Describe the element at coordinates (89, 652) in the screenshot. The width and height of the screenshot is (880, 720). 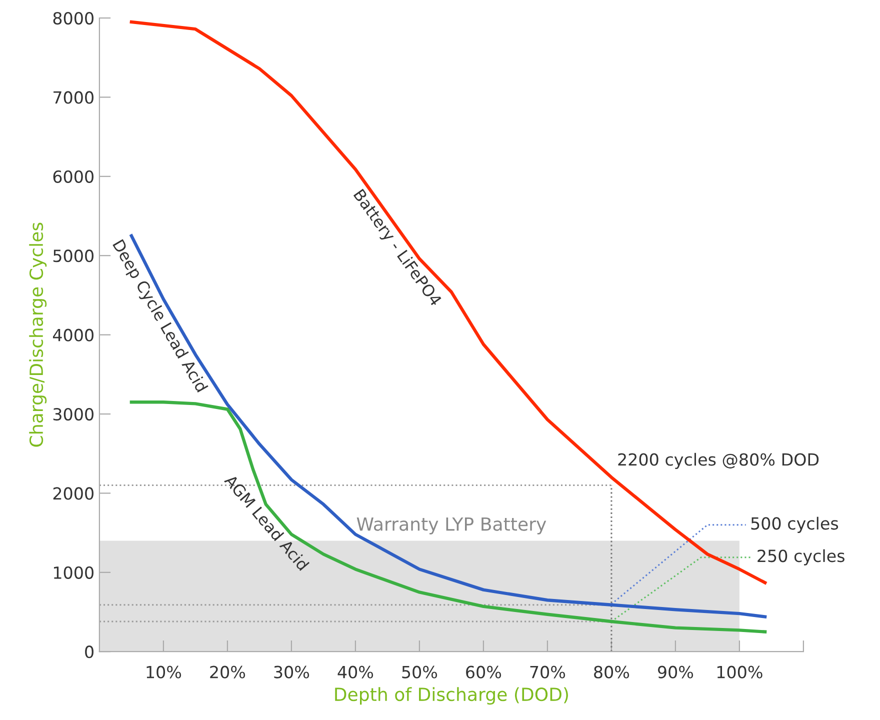
I see `y-tick-label: 0` at that location.